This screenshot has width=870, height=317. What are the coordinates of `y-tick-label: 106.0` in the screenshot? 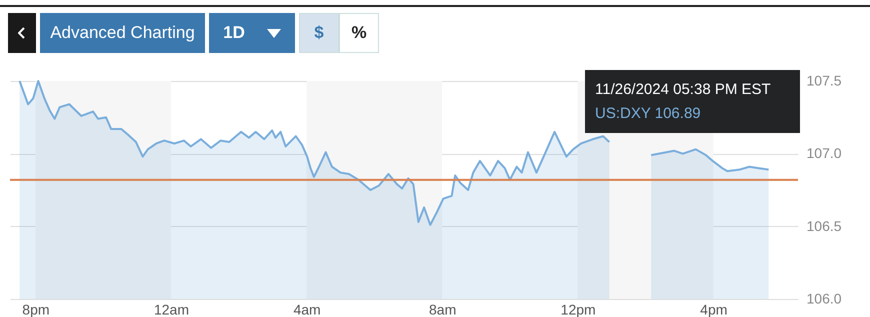 It's located at (824, 298).